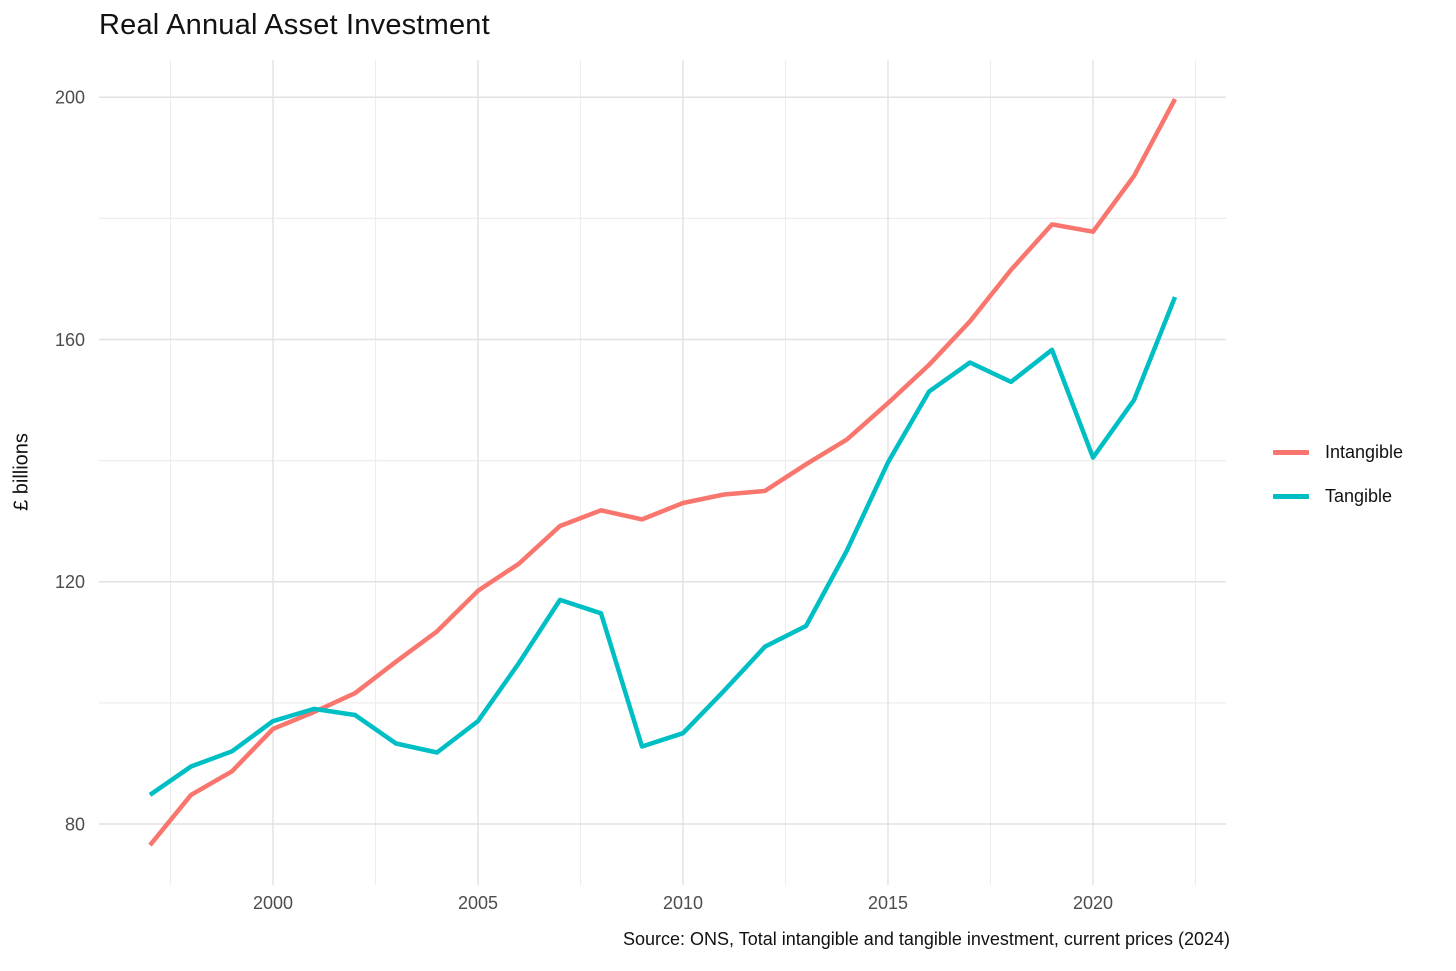 This screenshot has width=1456, height=971. What do you see at coordinates (683, 903) in the screenshot?
I see `x-tick-label: 2010` at bounding box center [683, 903].